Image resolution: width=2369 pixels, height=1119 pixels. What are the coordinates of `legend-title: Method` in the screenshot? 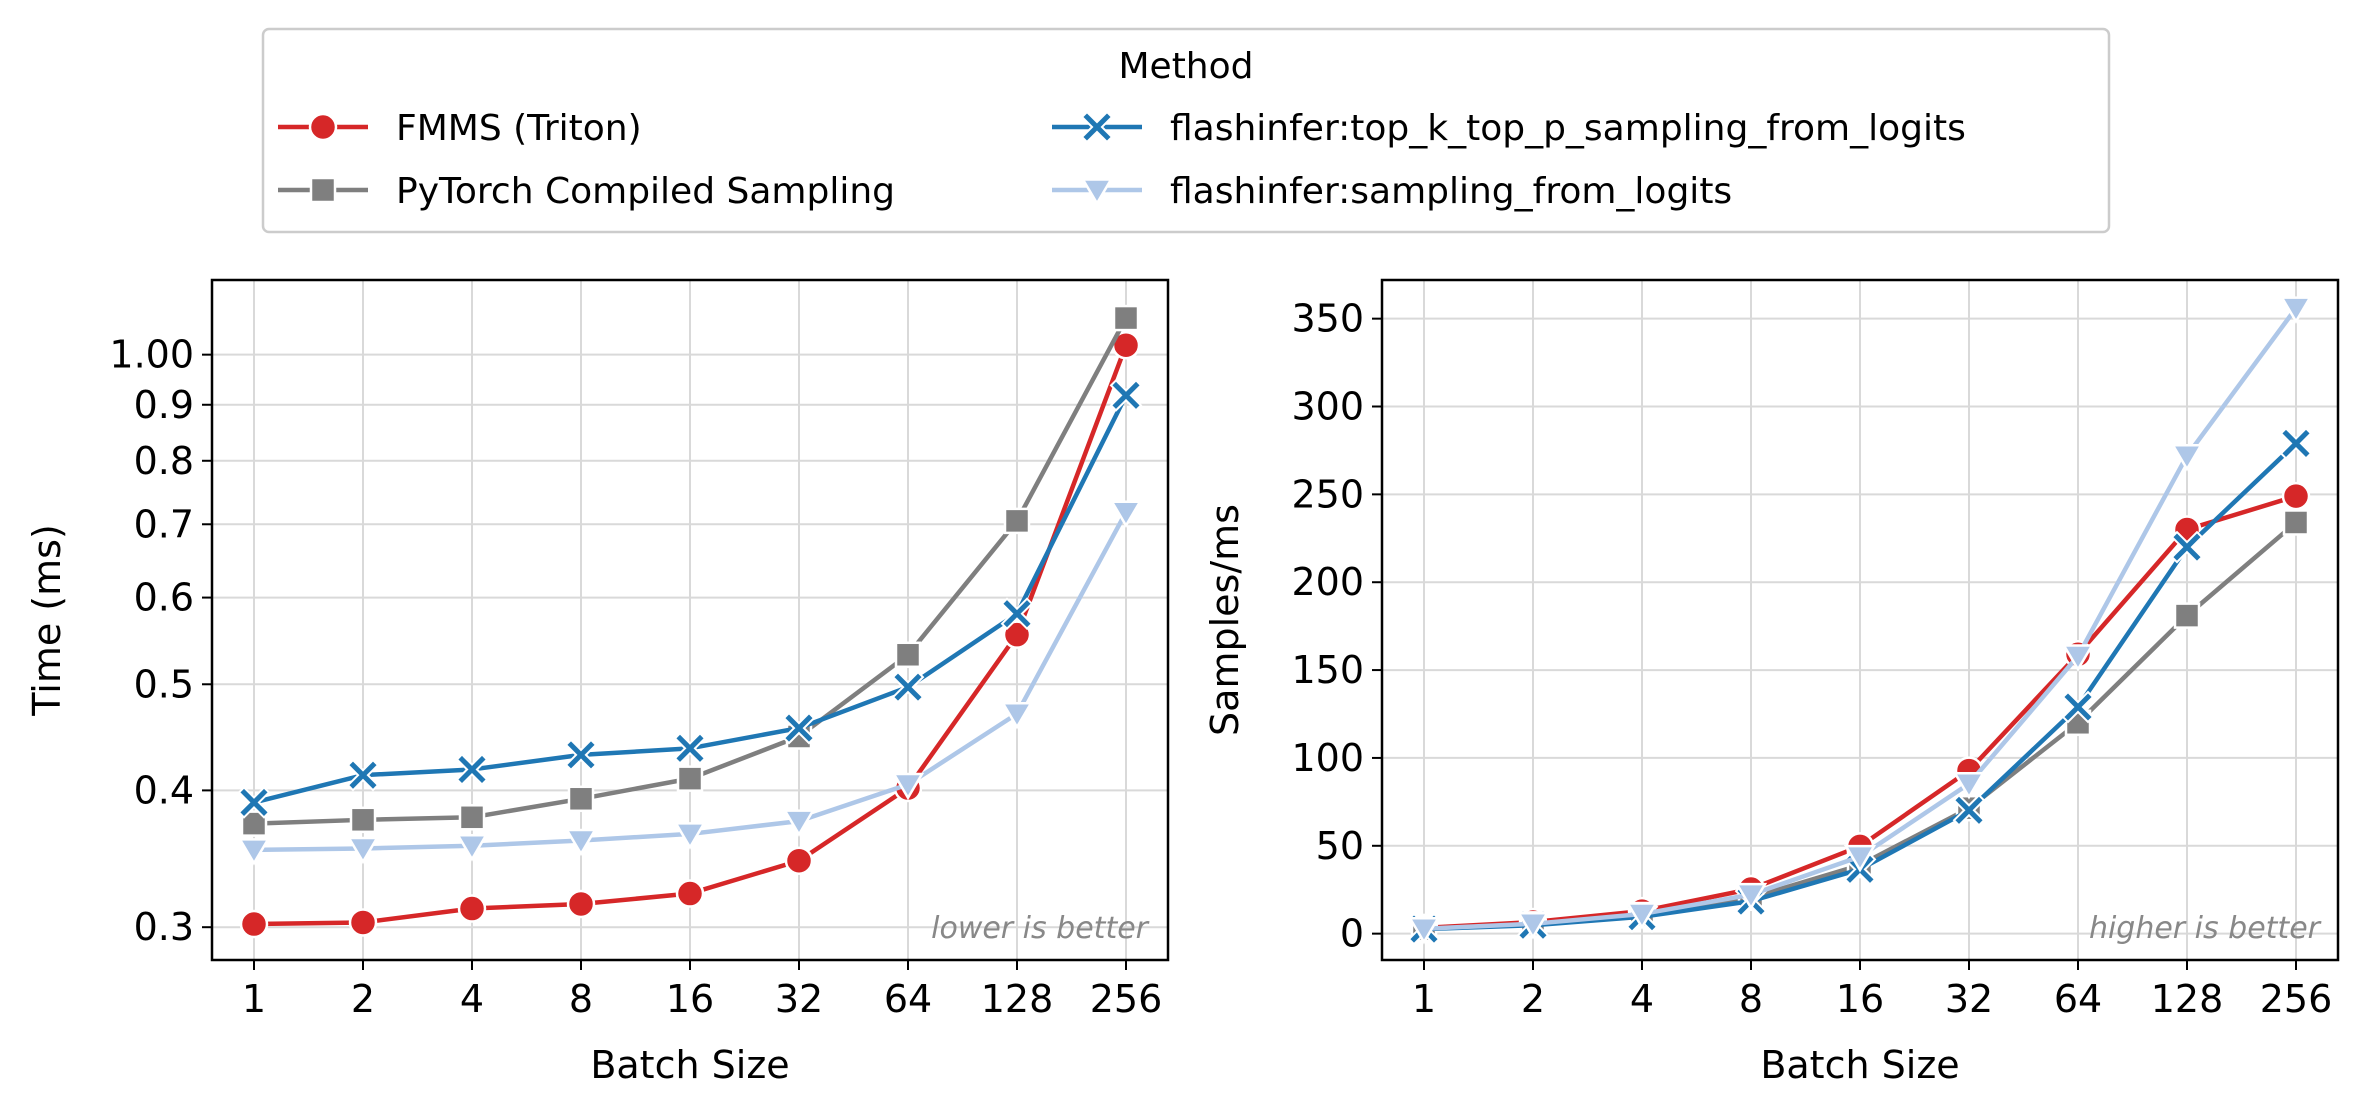 It's located at (1185, 66).